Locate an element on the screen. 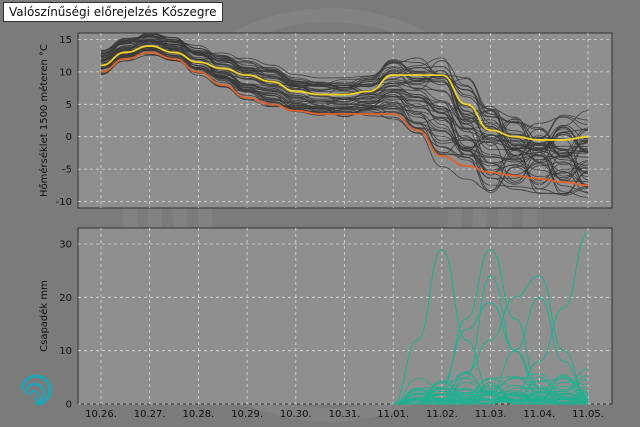 This screenshot has width=640, height=427. chart-title: Valószínűségi előrejelzés Kőszegre is located at coordinates (113, 12).